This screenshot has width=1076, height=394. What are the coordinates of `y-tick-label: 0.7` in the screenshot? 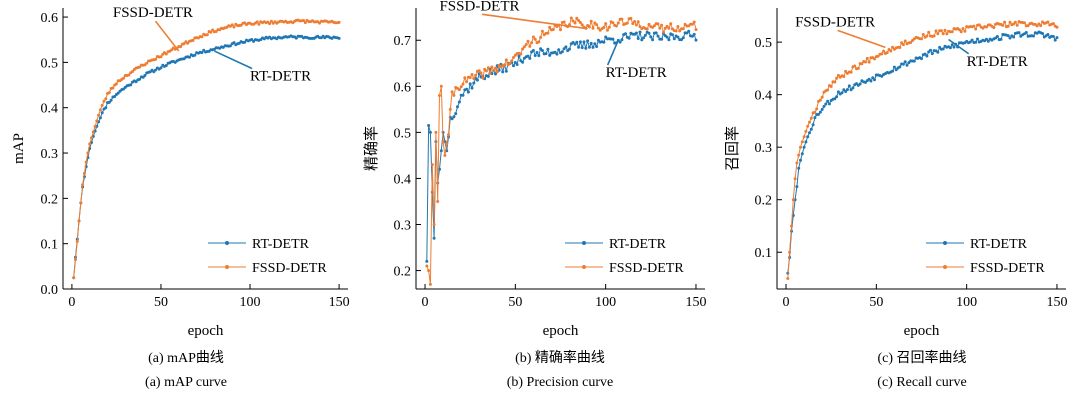 It's located at (403, 41).